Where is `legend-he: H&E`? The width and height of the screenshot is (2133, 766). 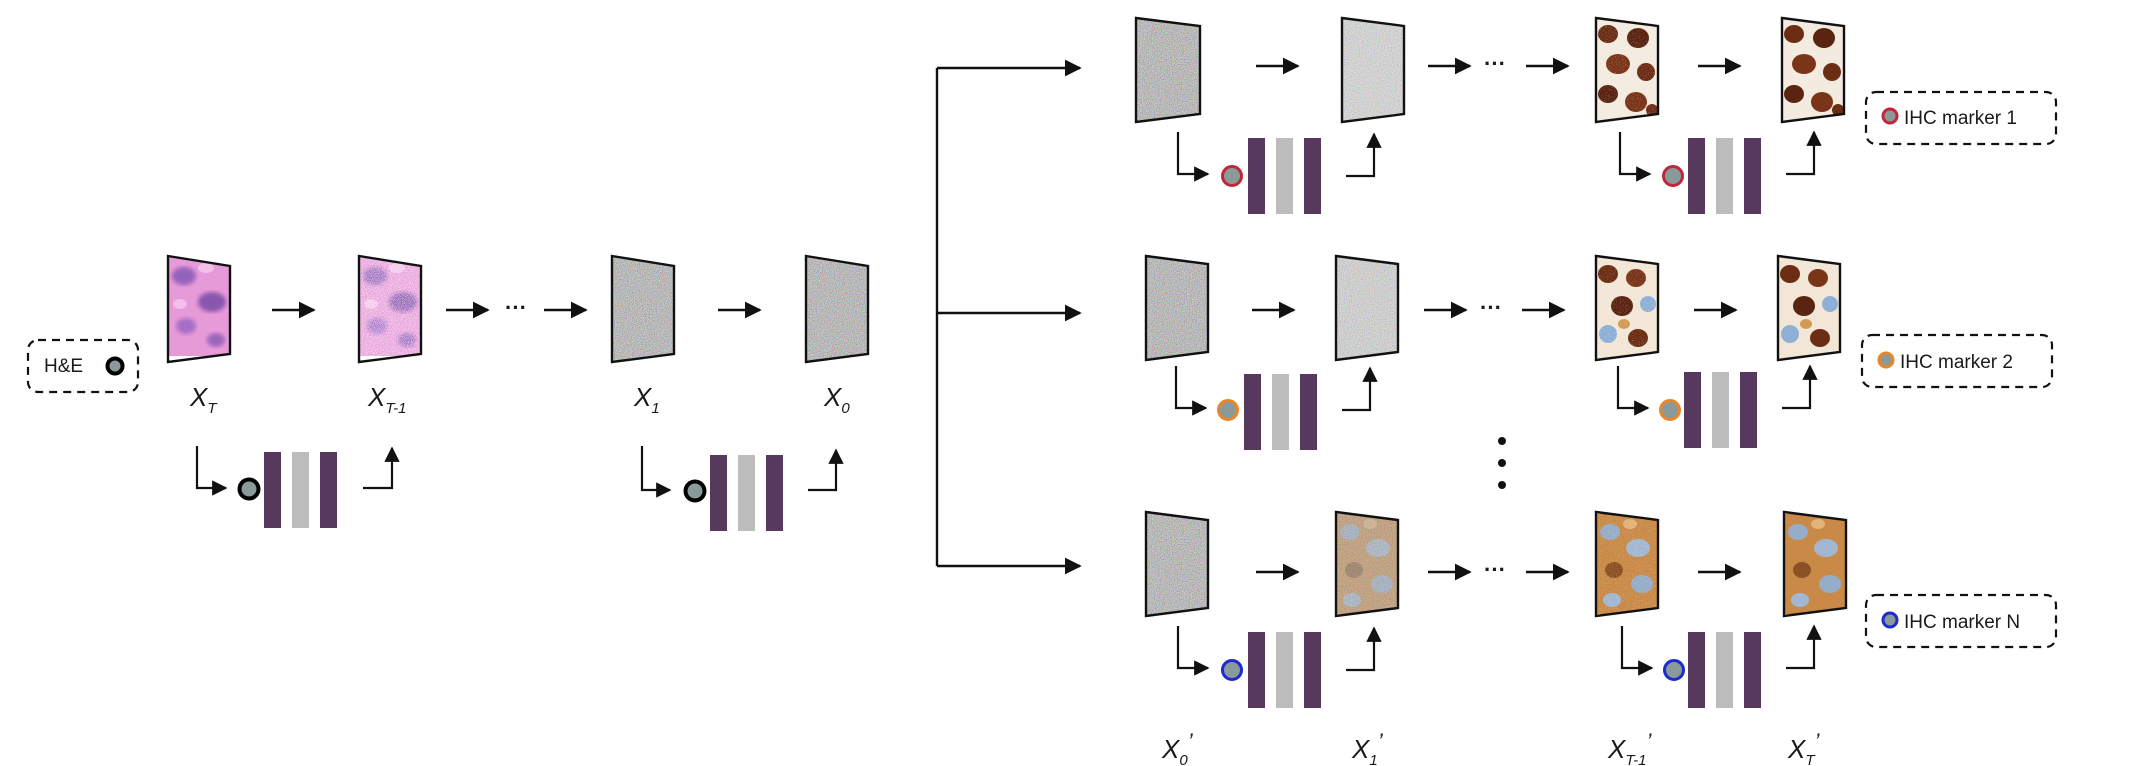
legend-he: H&E is located at coordinates (83, 366).